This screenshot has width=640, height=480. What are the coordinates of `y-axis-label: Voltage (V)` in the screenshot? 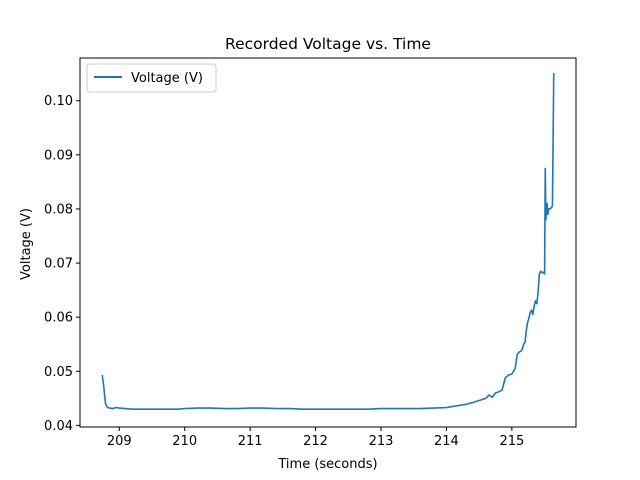 It's located at (26, 244).